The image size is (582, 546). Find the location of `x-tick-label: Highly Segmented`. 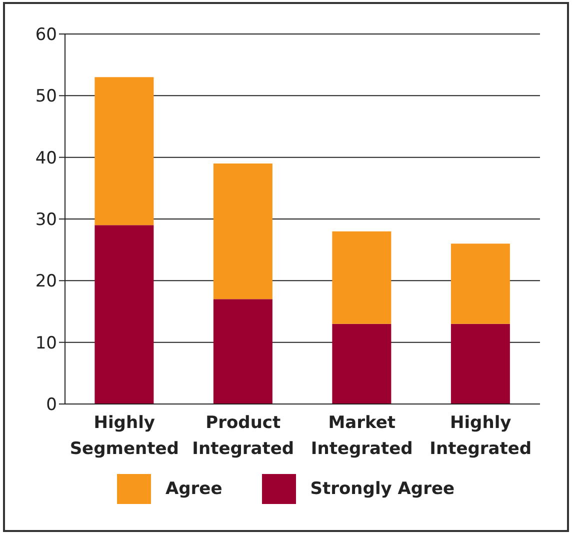

x-tick-label: Highly Segmented is located at coordinates (124, 436).